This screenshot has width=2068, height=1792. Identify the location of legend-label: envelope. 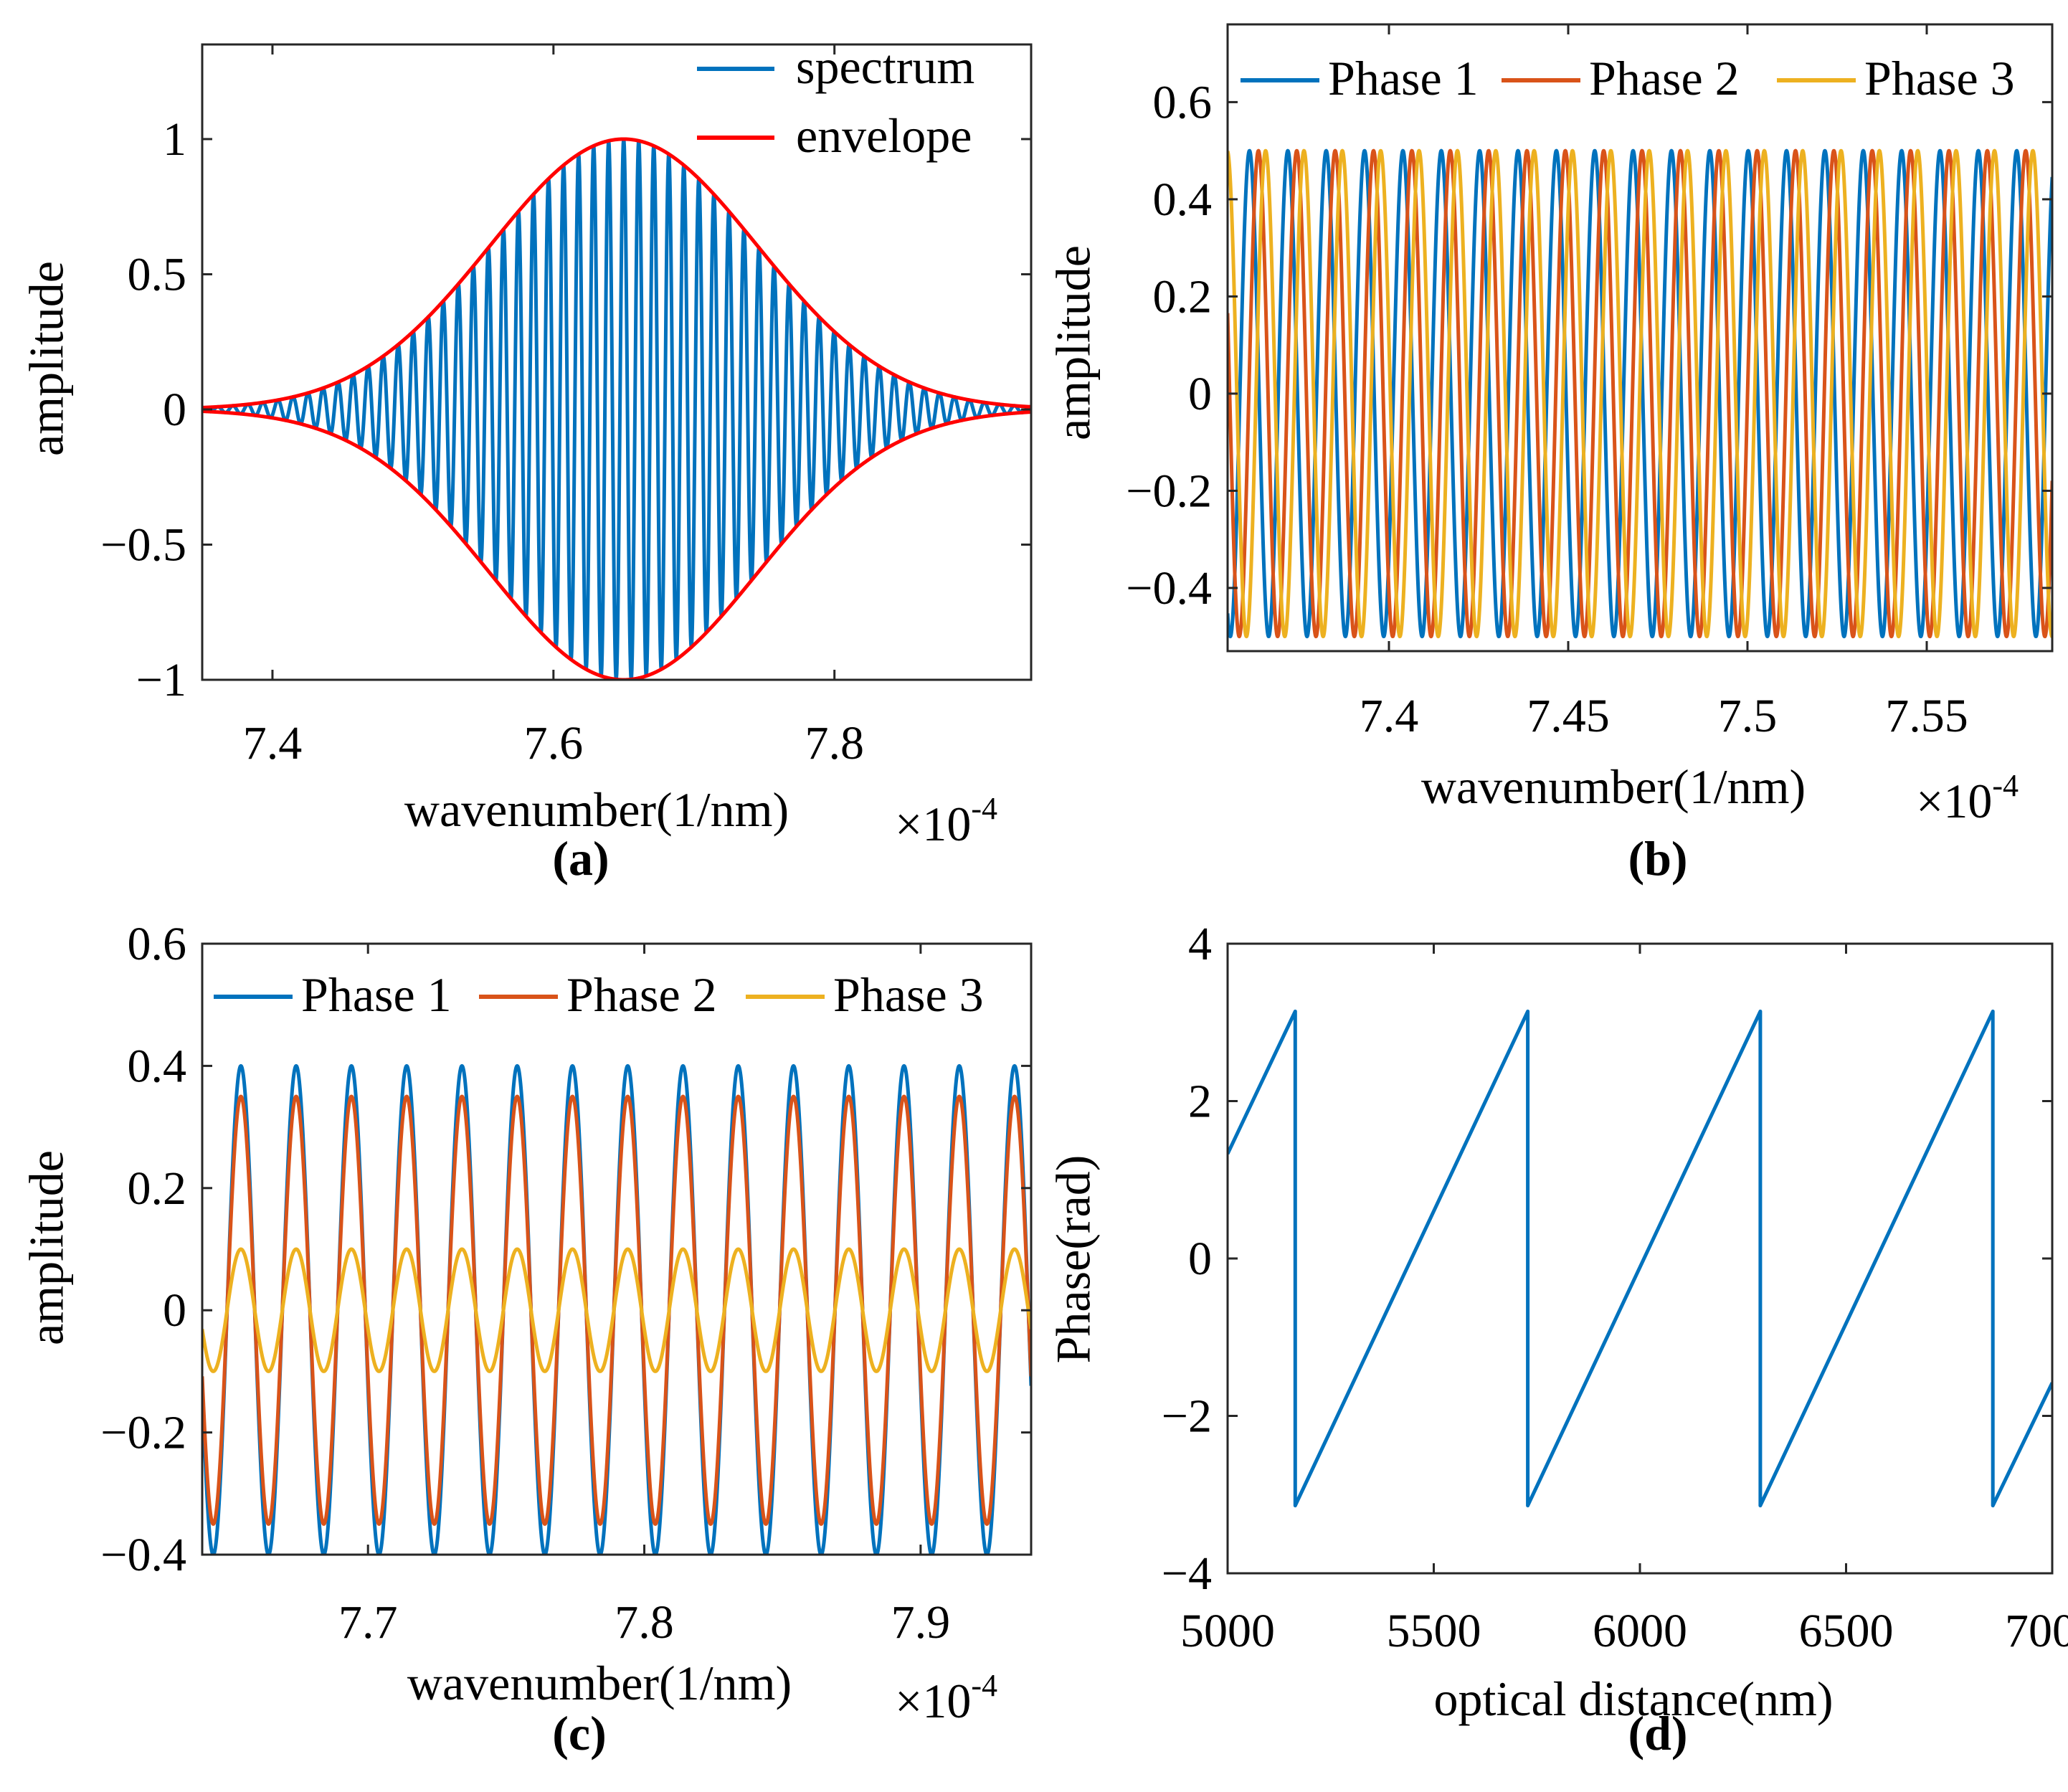
(884, 135).